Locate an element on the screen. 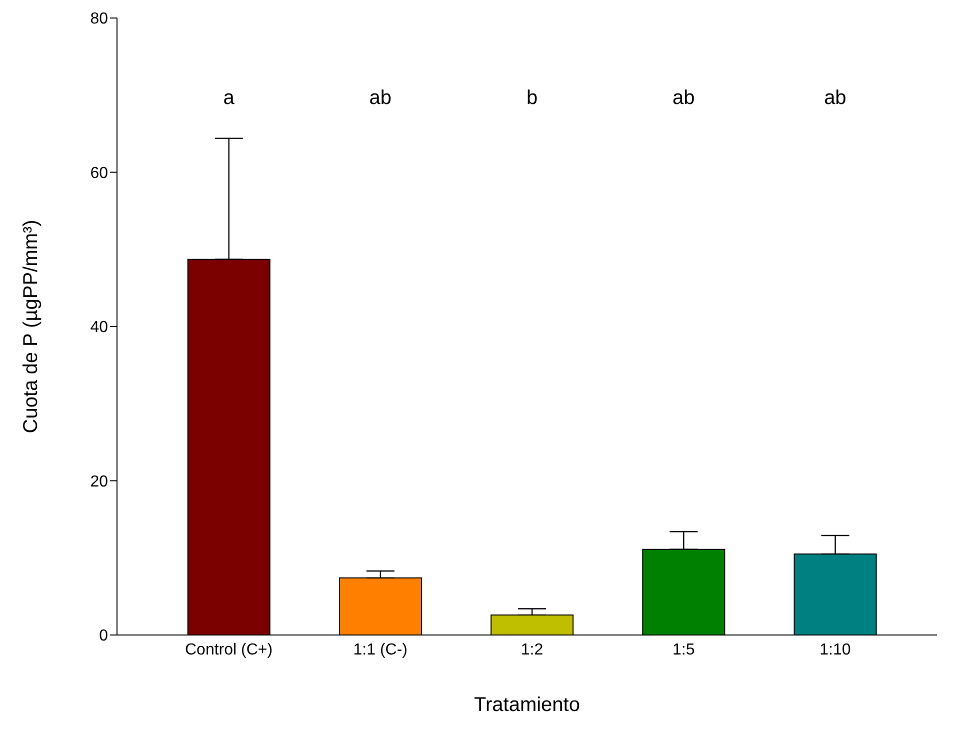 Image resolution: width=969 pixels, height=733 pixels. y-tick-label: 20 is located at coordinates (99, 481).